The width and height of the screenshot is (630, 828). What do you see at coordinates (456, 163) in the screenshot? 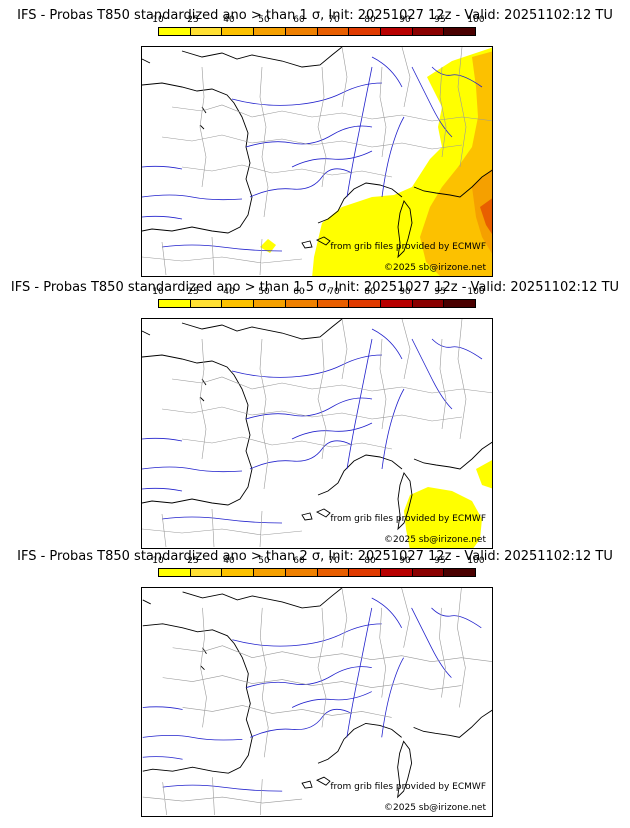
I see `prob-area-orange` at bounding box center [456, 163].